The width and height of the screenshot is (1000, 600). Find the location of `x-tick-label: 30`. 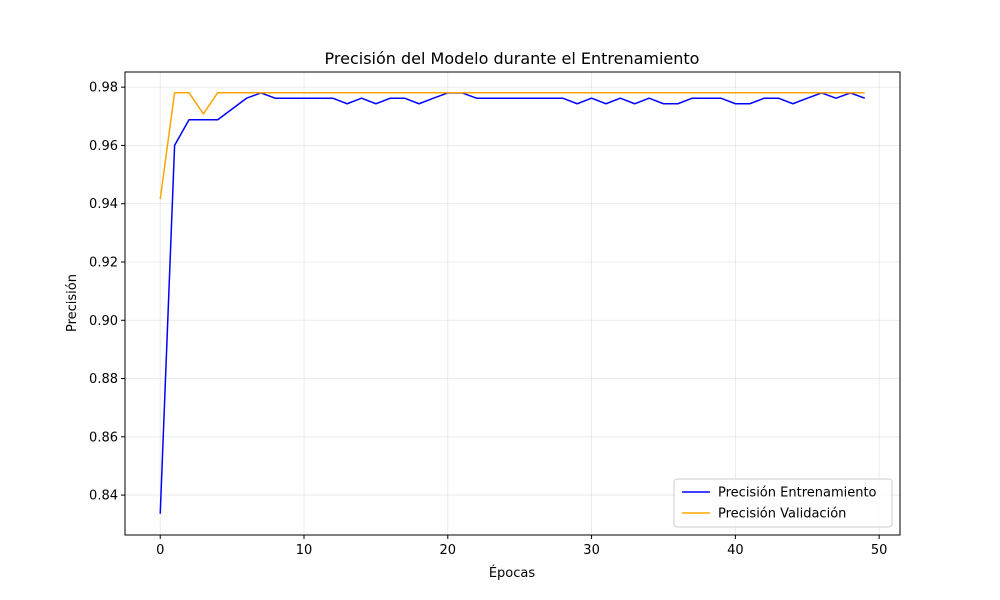

x-tick-label: 30 is located at coordinates (591, 550).